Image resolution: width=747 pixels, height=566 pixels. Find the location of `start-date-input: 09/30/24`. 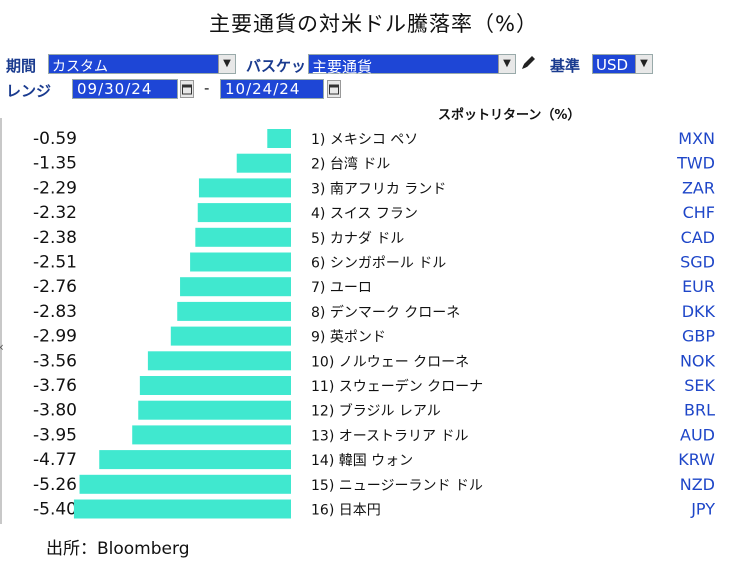

start-date-input: 09/30/24 is located at coordinates (125, 89).